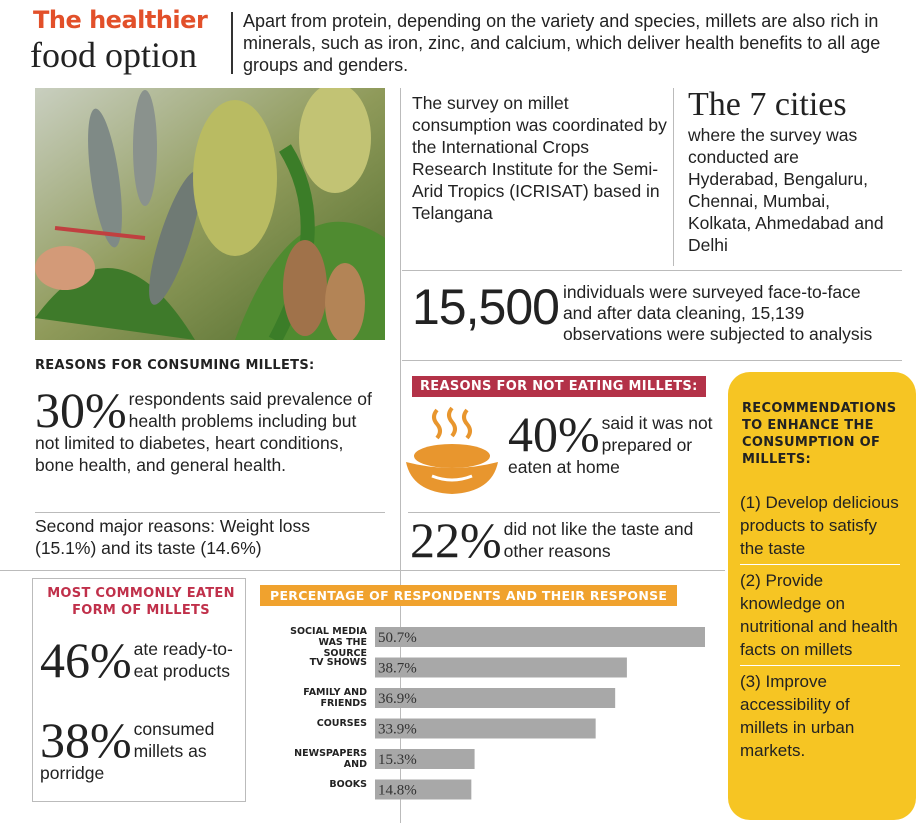  I want to click on value-label: 38.7%, so click(397, 669).